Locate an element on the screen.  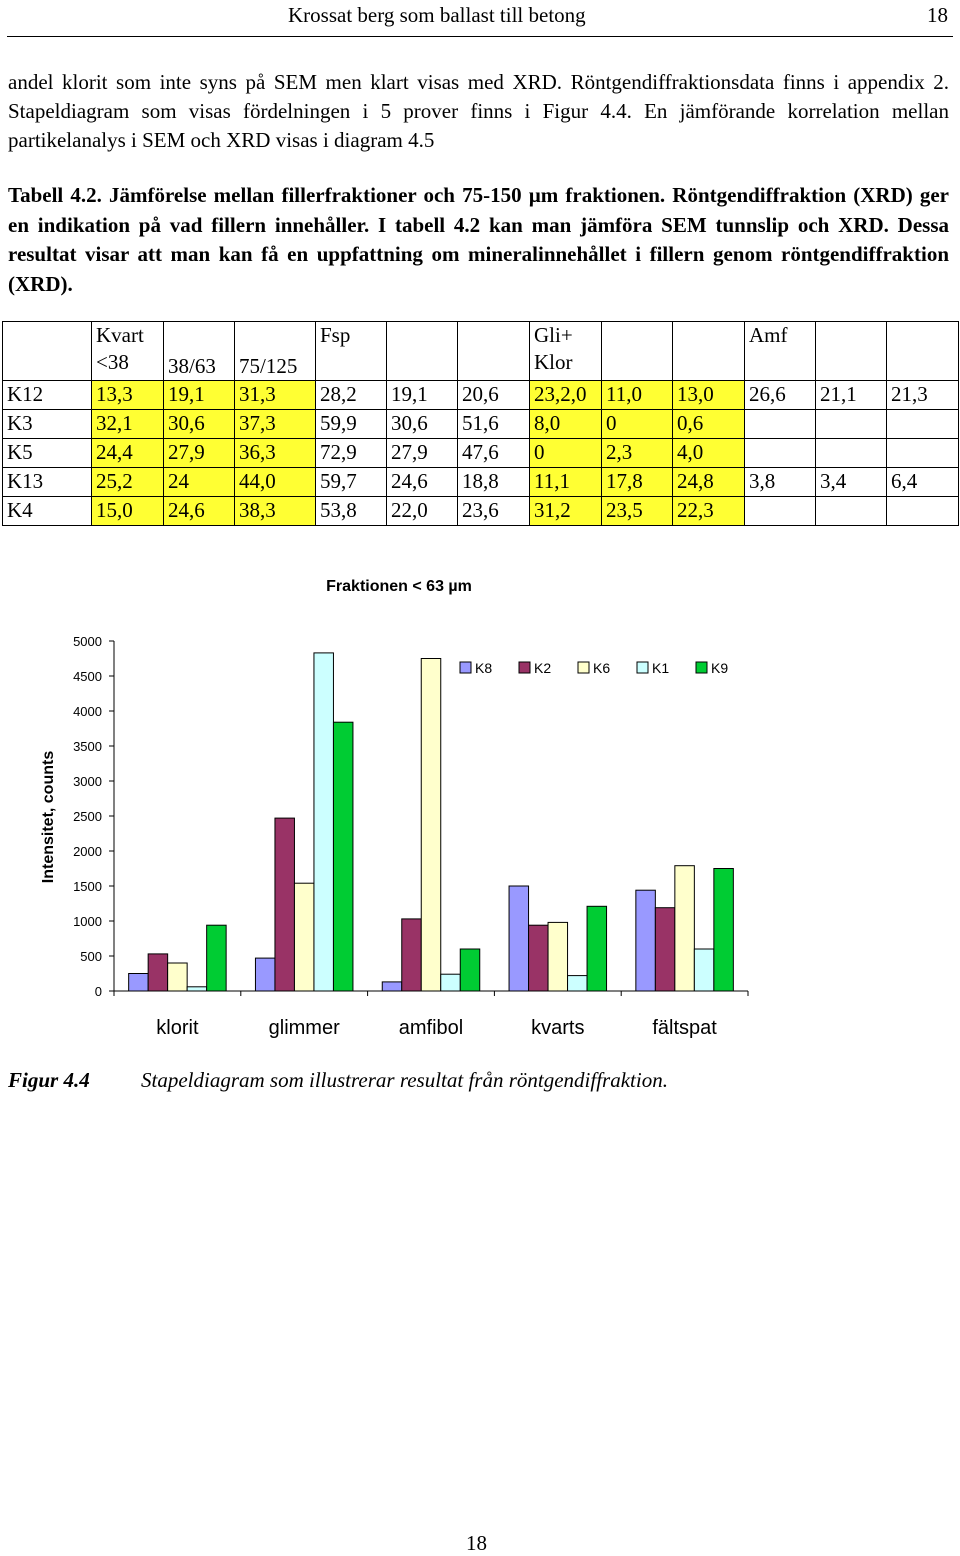
table-cell: 3,4 is located at coordinates (851, 482).